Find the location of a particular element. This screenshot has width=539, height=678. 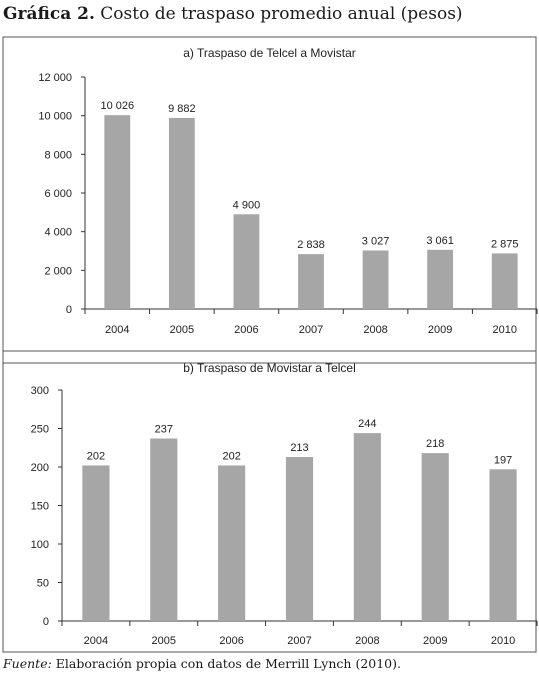

chart-b-y-tick-label: 50 is located at coordinates (43, 584).